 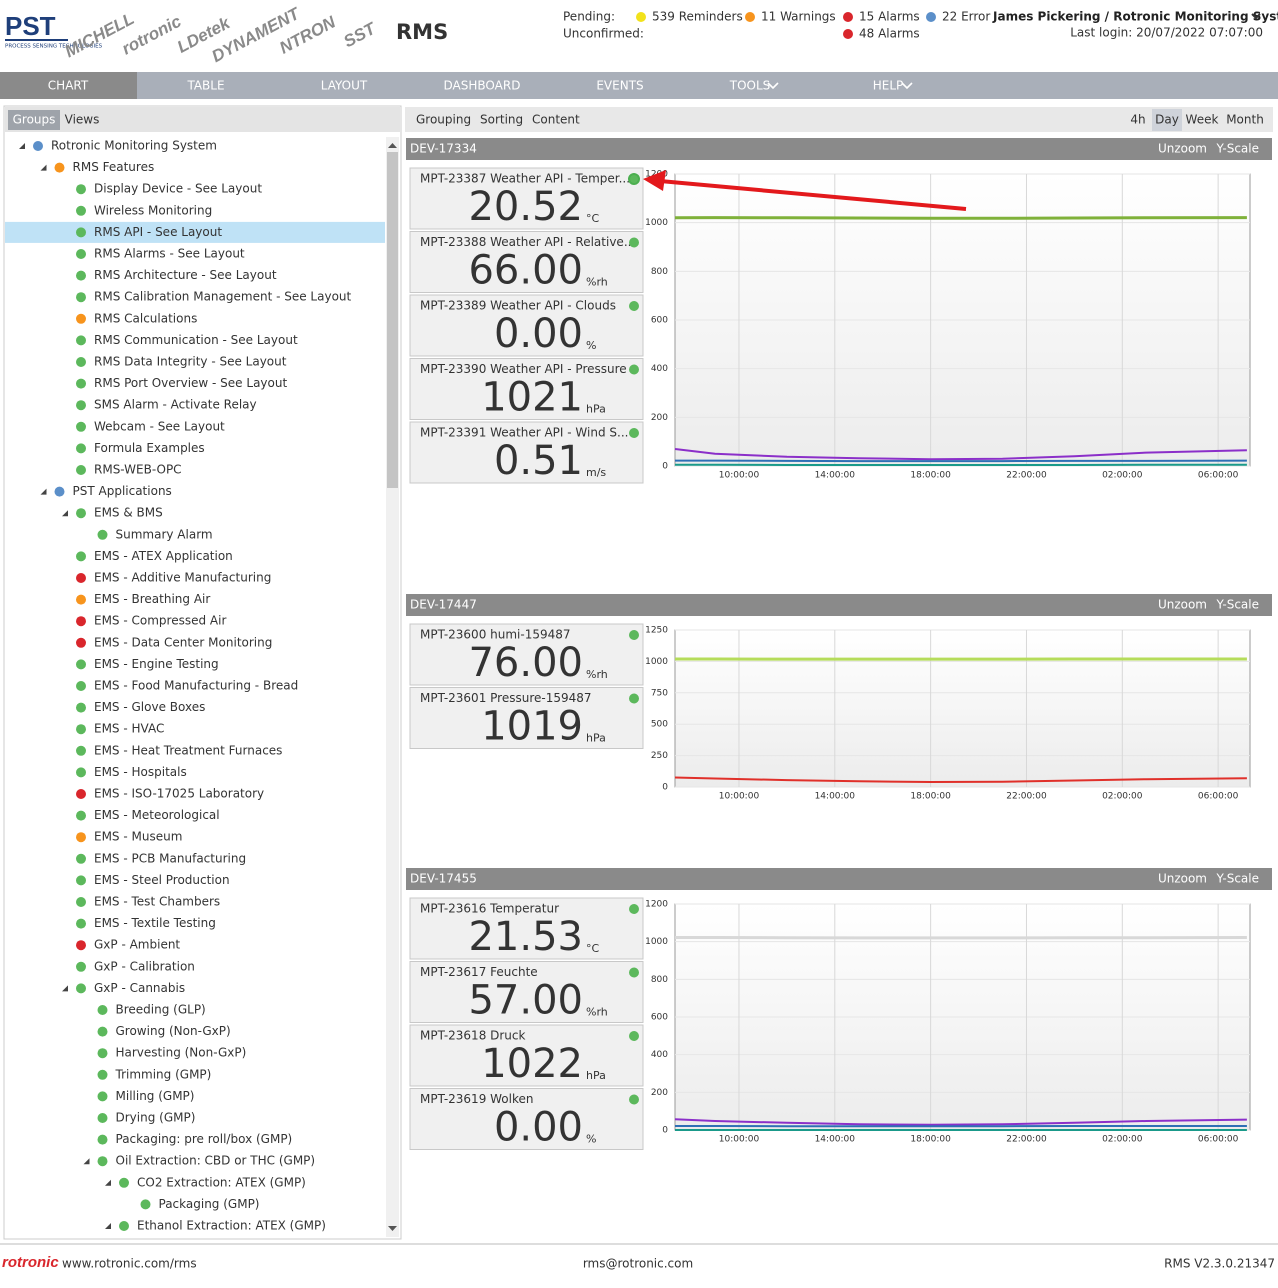 What do you see at coordinates (175, 405) in the screenshot?
I see `tree-item: SMS Alarm - Activate Relay` at bounding box center [175, 405].